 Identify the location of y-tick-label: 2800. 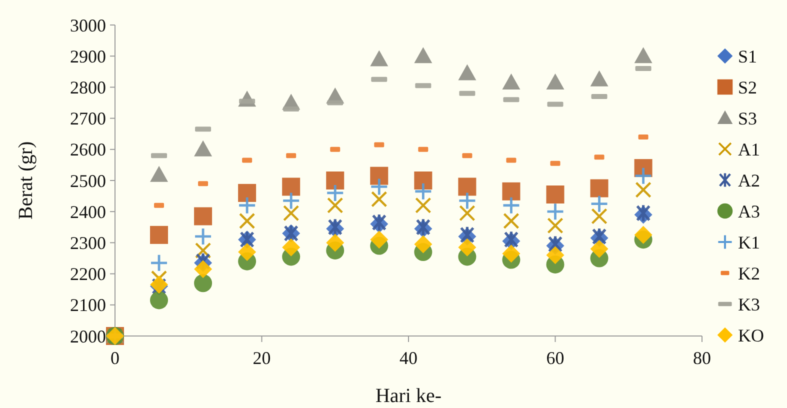
(88, 88).